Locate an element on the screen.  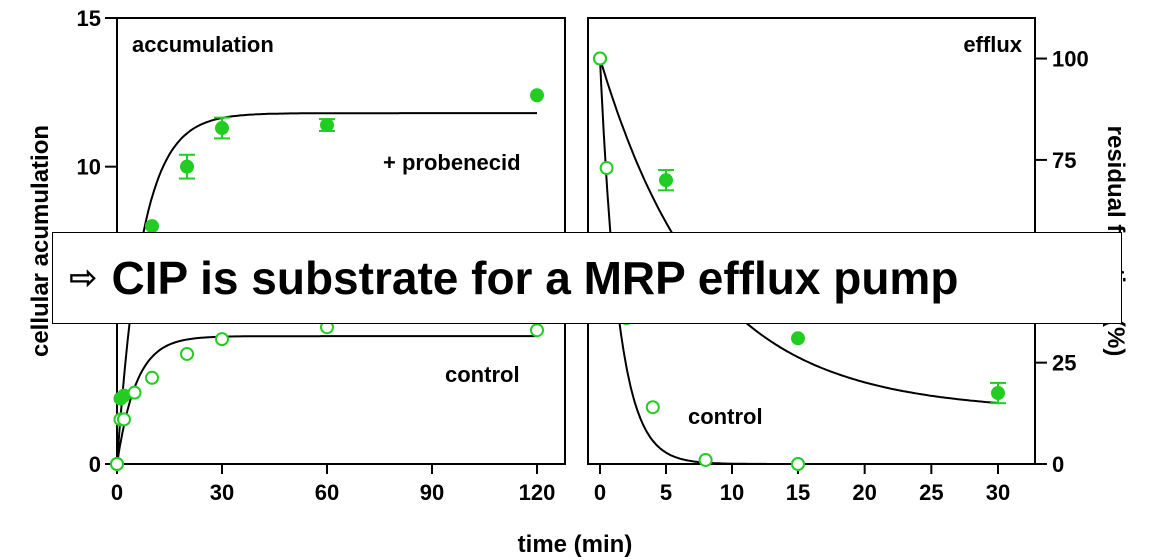
probenecid-label: + probenecid is located at coordinates (452, 162).